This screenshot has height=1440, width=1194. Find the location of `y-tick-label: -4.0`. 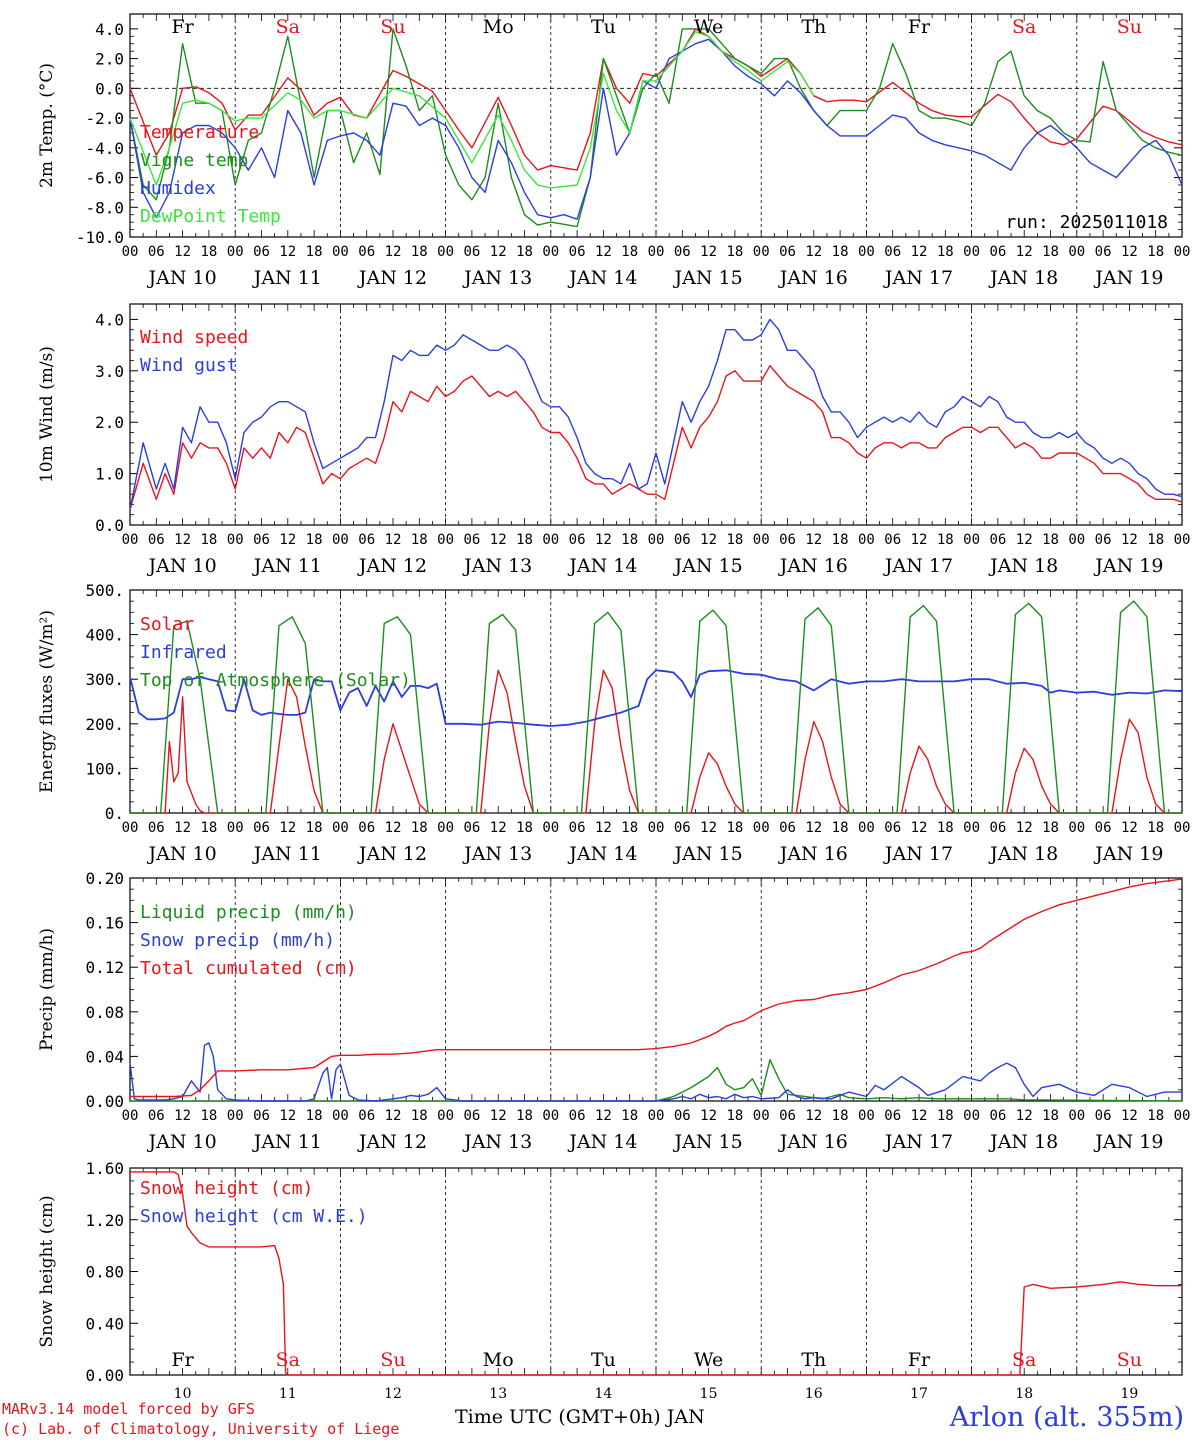

y-tick-label: -4.0 is located at coordinates (104, 148).